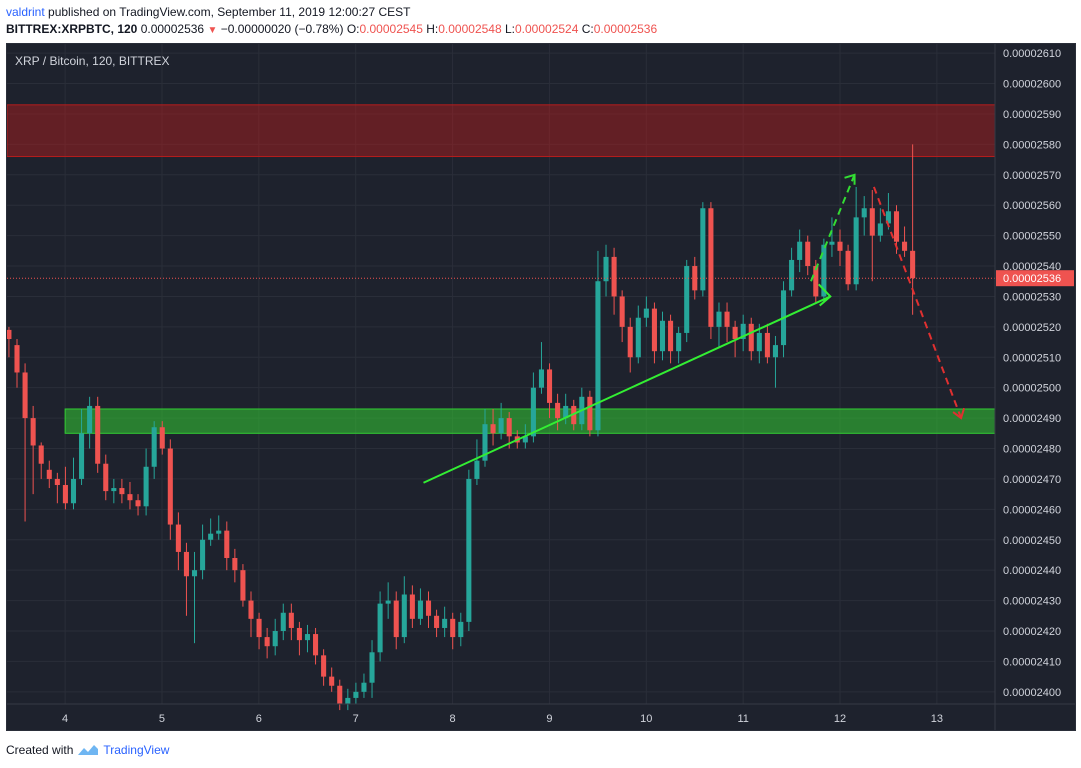 This screenshot has width=1081, height=768. What do you see at coordinates (1032, 541) in the screenshot?
I see `price-tick-label: 0.00002450` at bounding box center [1032, 541].